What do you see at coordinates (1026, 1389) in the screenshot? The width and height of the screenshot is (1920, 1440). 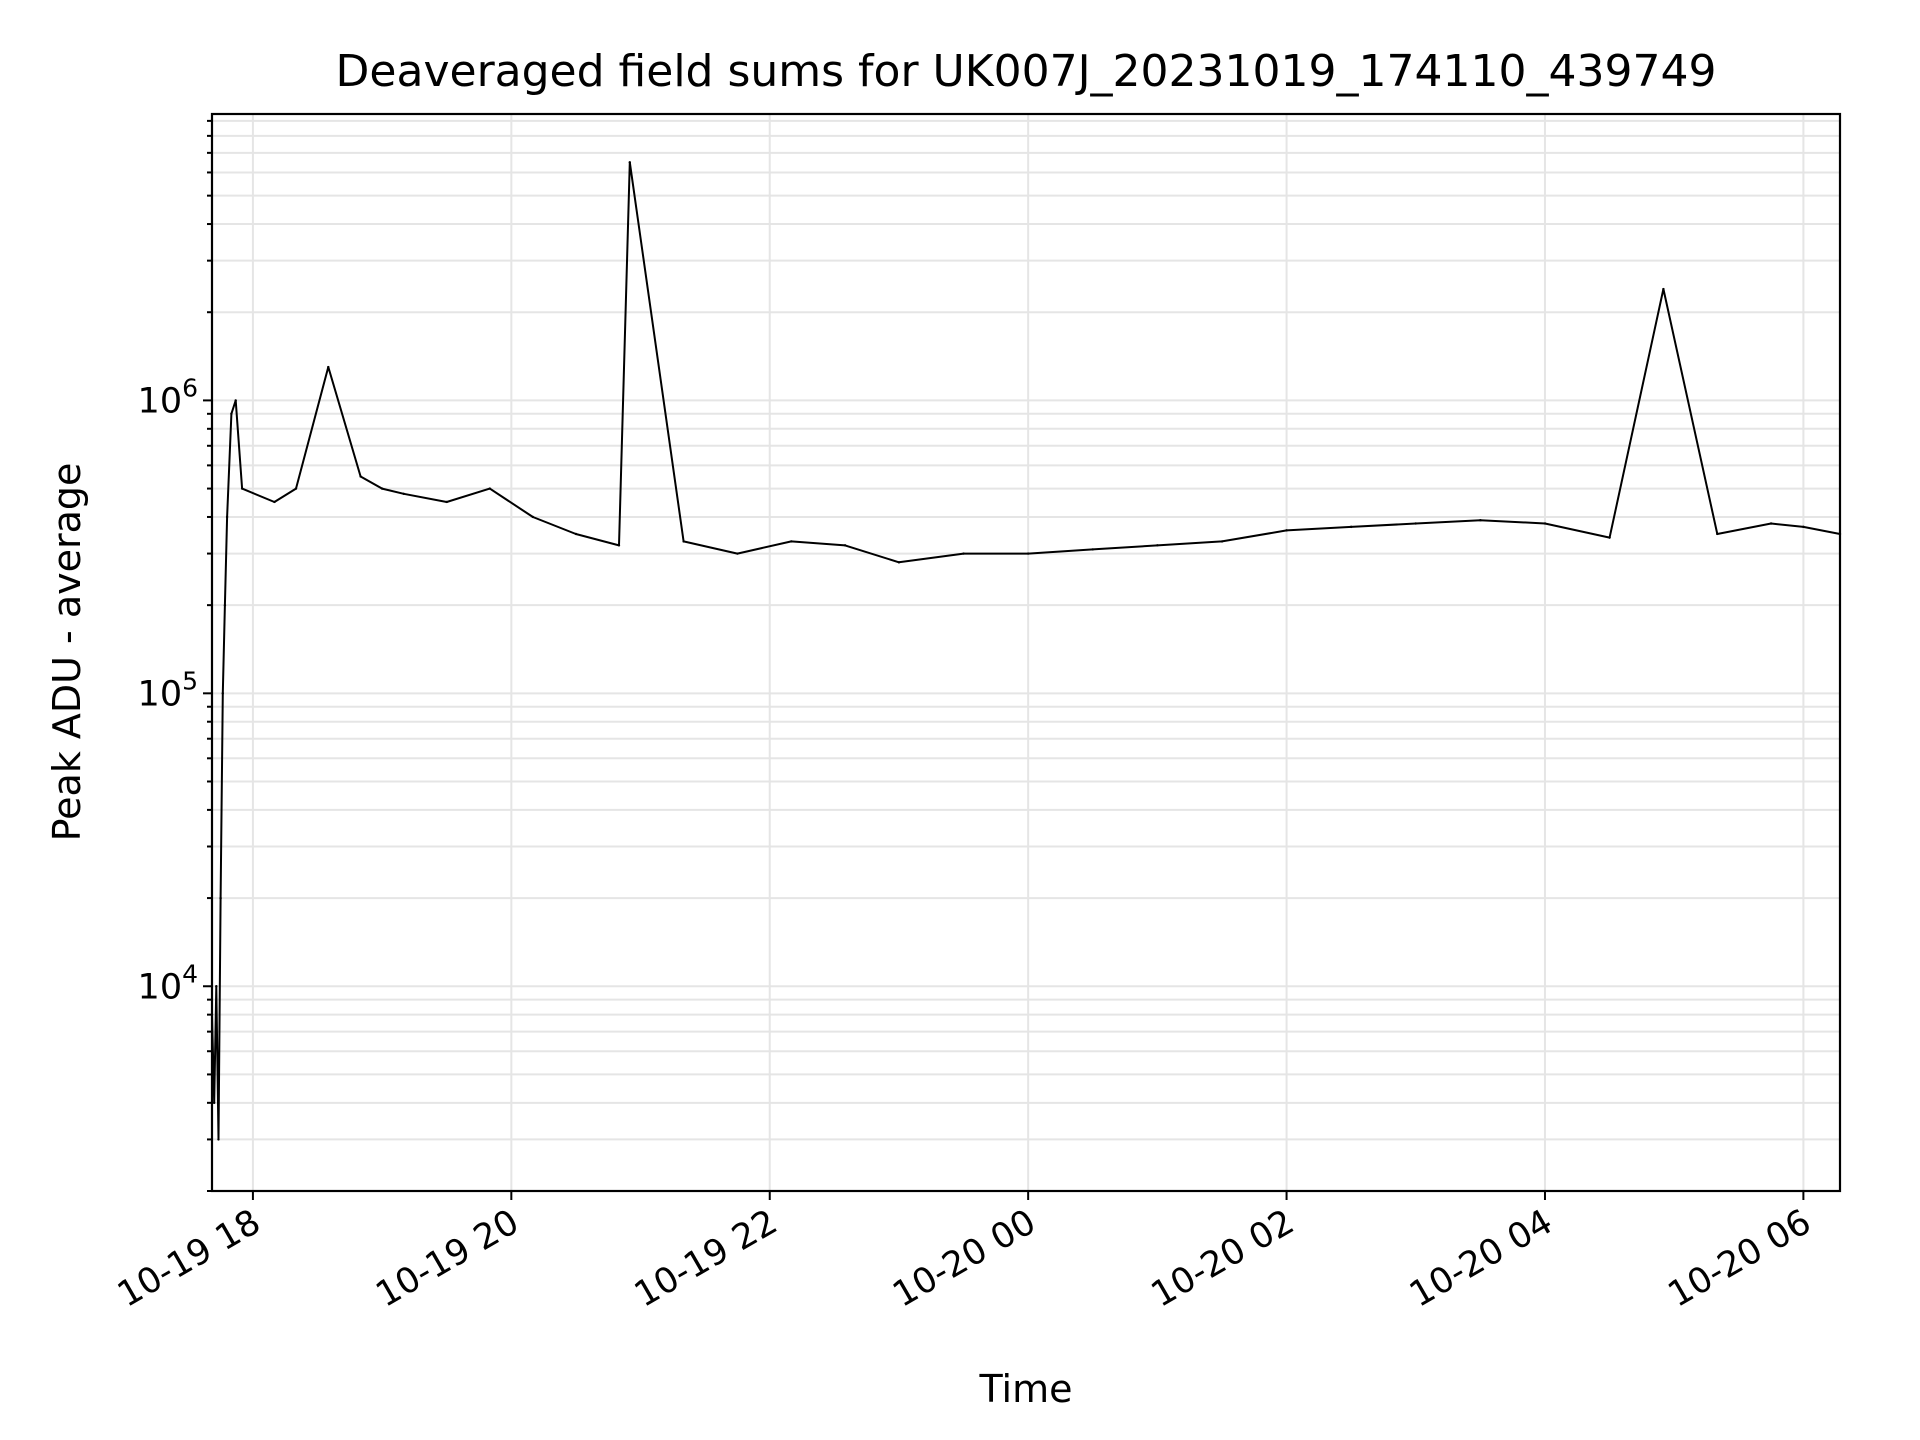 I see `x-axis-label: Time` at bounding box center [1026, 1389].